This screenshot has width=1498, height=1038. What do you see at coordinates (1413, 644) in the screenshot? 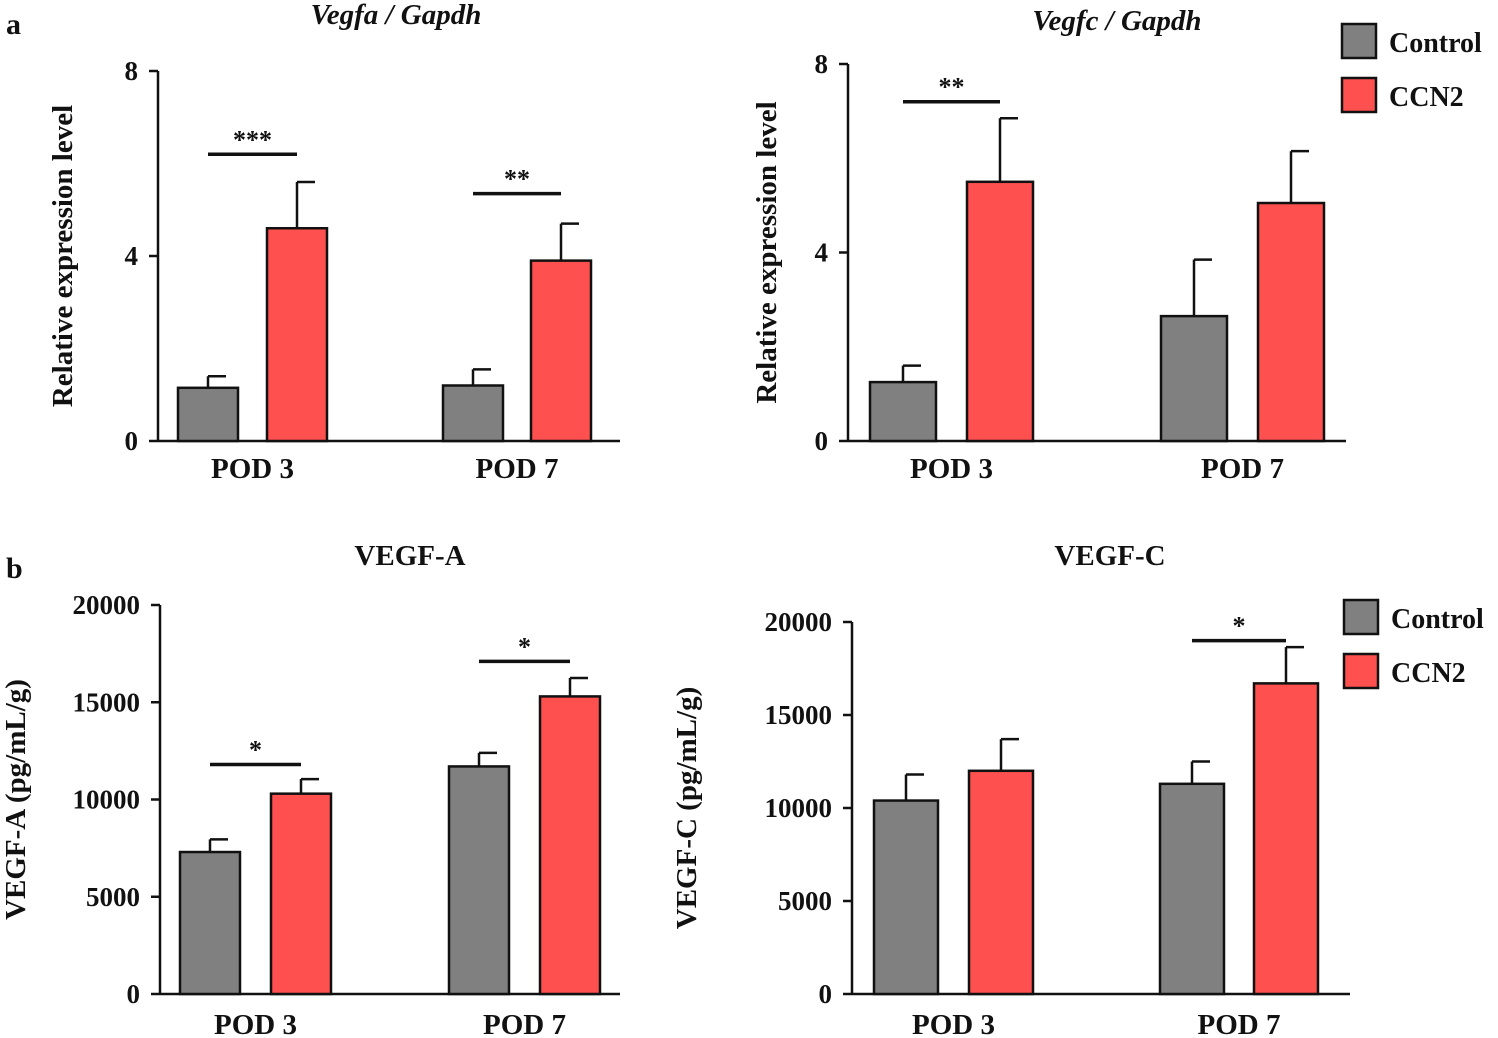
I see `legend-bottom: Control CCN2` at bounding box center [1413, 644].